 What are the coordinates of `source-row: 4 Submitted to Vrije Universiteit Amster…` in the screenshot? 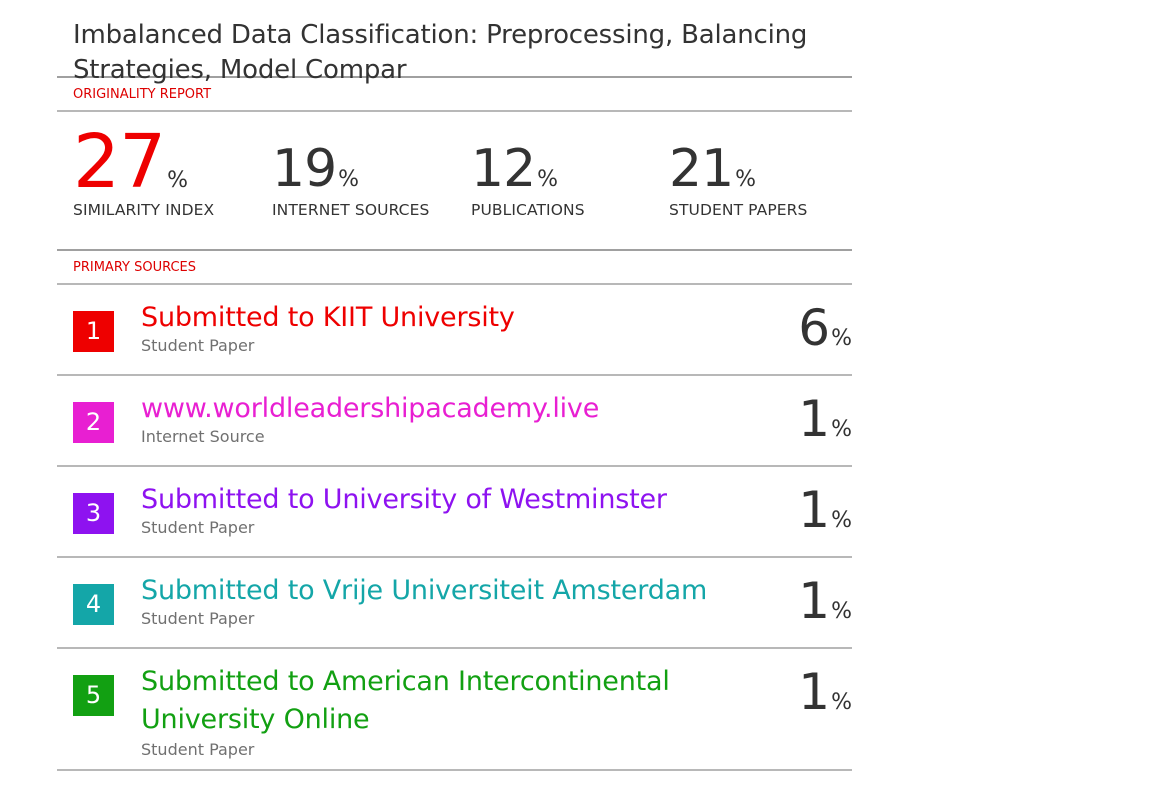 It's located at (454, 603).